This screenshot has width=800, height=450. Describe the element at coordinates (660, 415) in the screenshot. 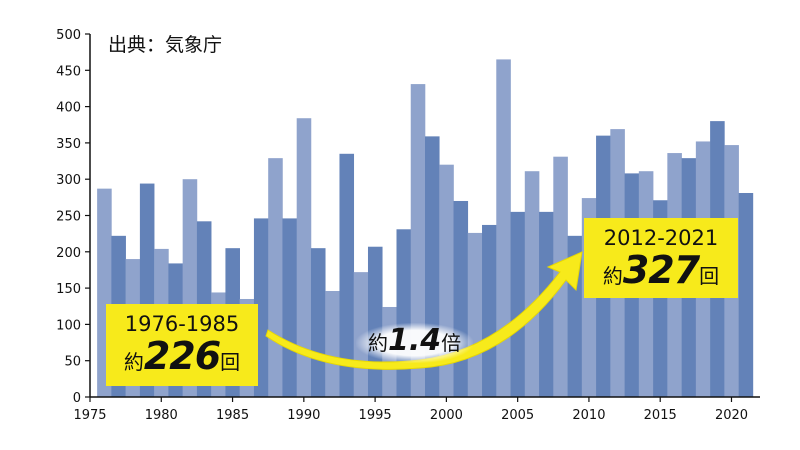

I see `x-tick-label: 2015` at that location.